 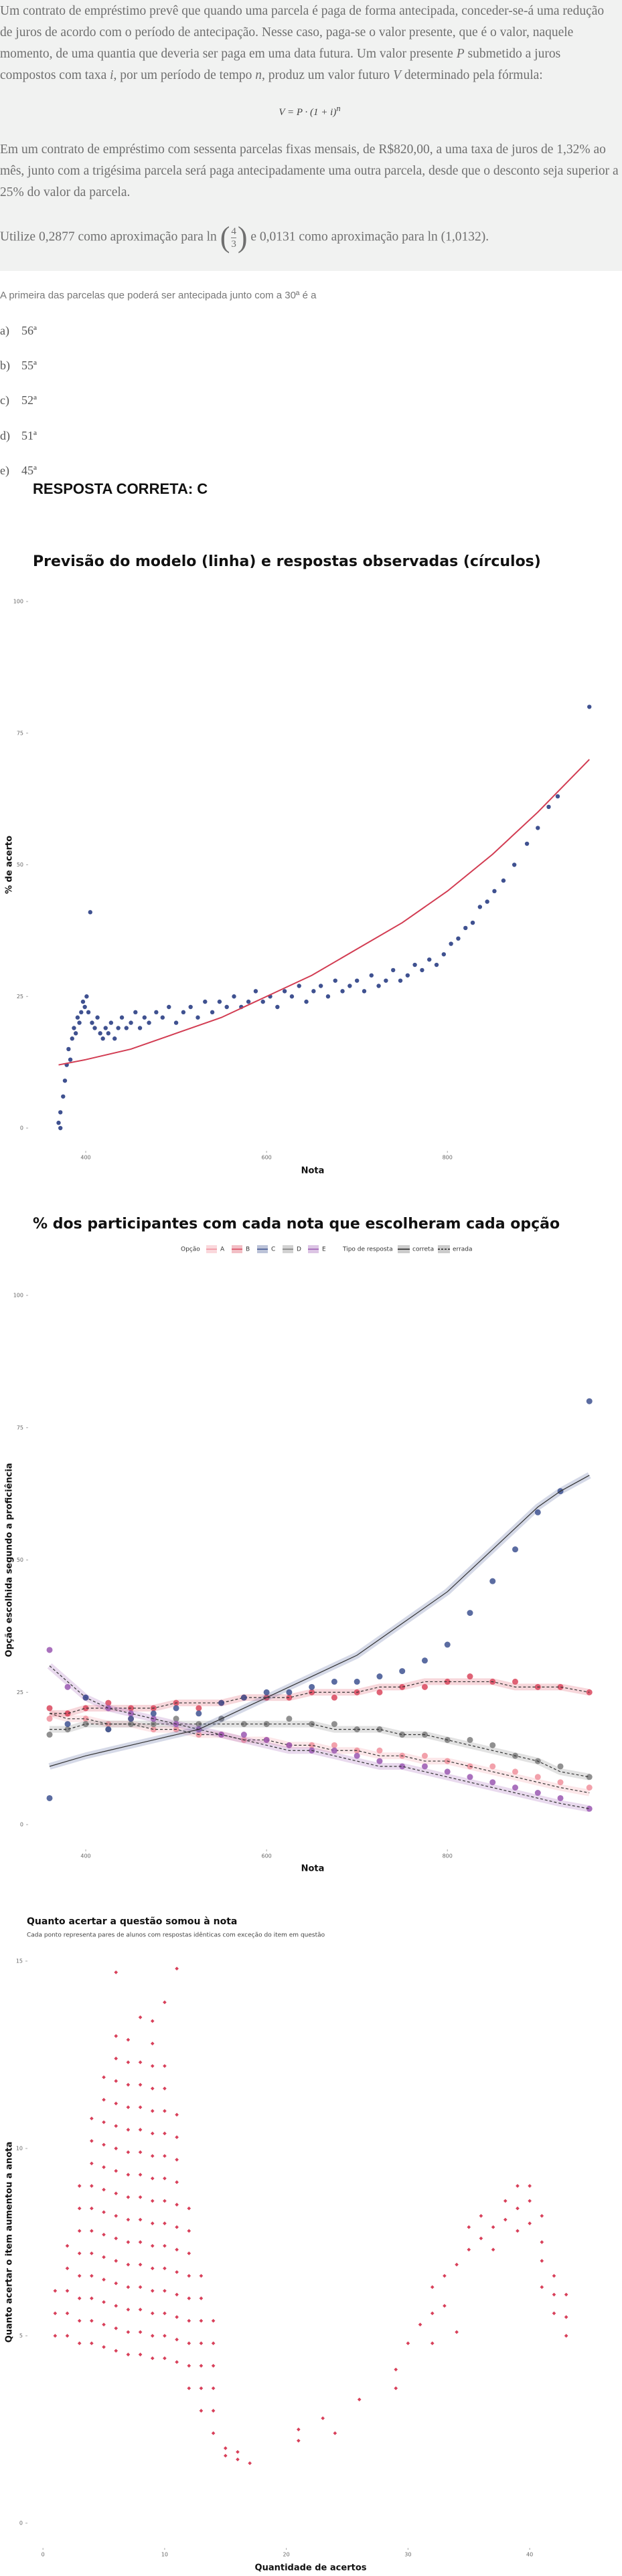 I want to click on y-tick-label: 0, so click(x=21, y=1825).